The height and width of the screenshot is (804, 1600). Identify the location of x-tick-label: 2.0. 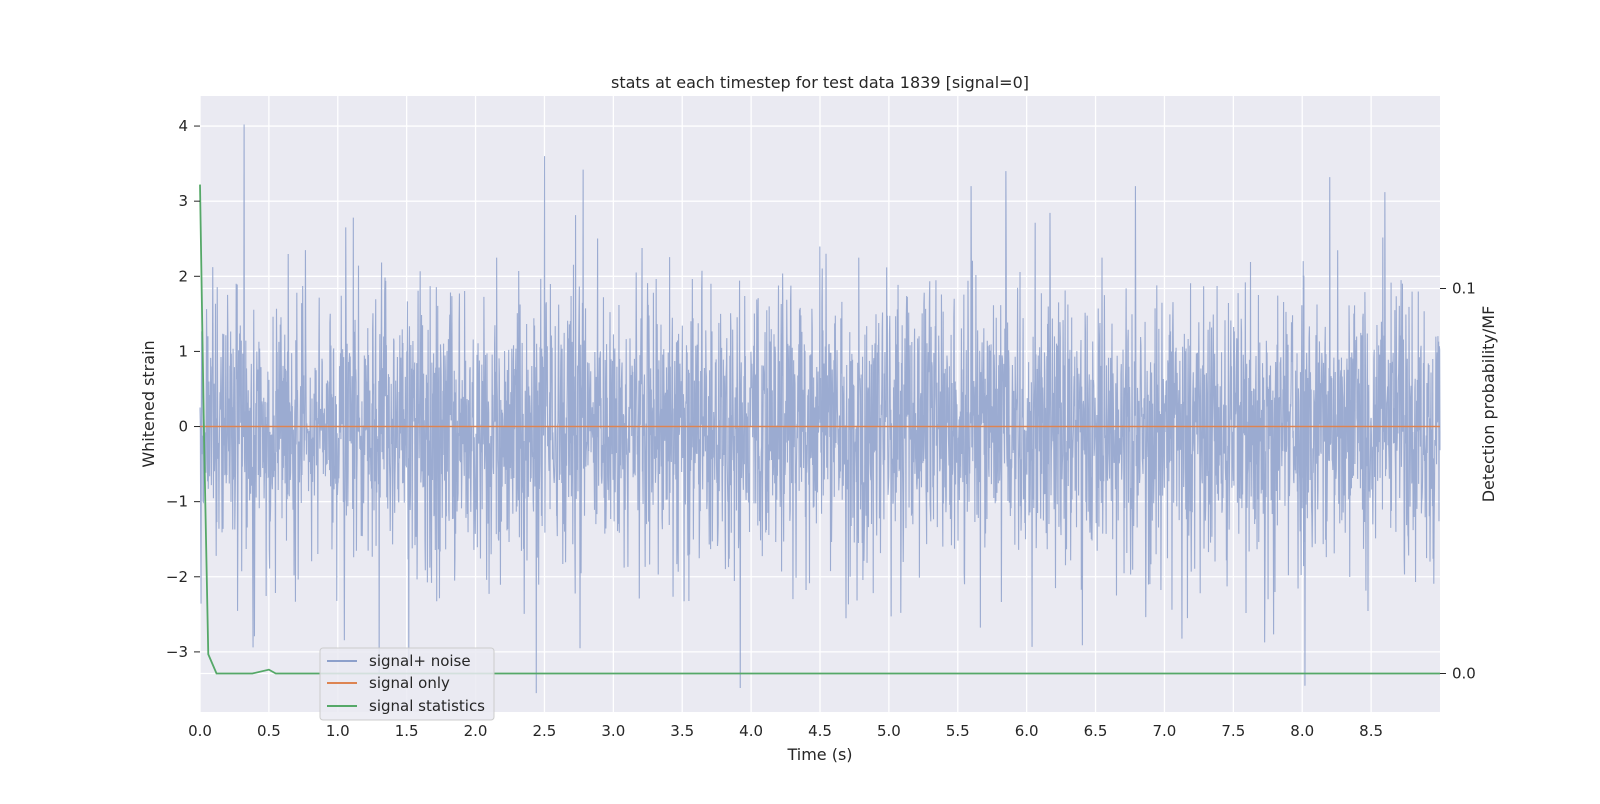
(476, 731).